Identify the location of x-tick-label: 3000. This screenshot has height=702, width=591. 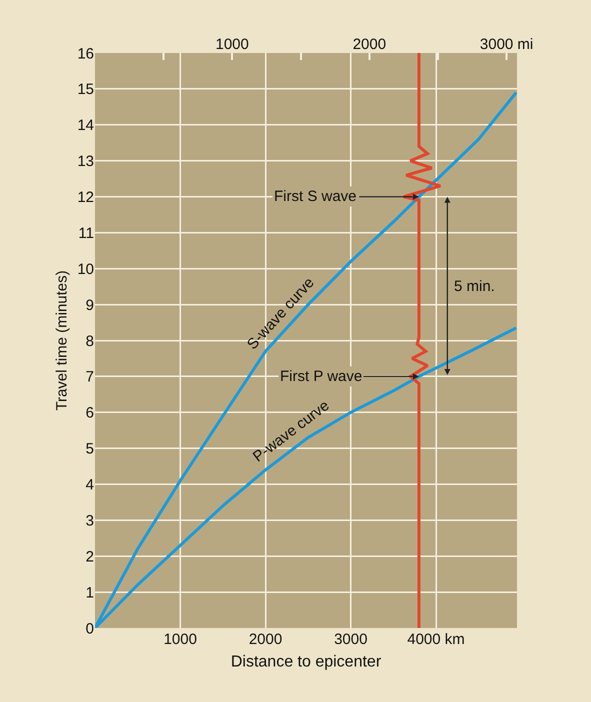
(351, 639).